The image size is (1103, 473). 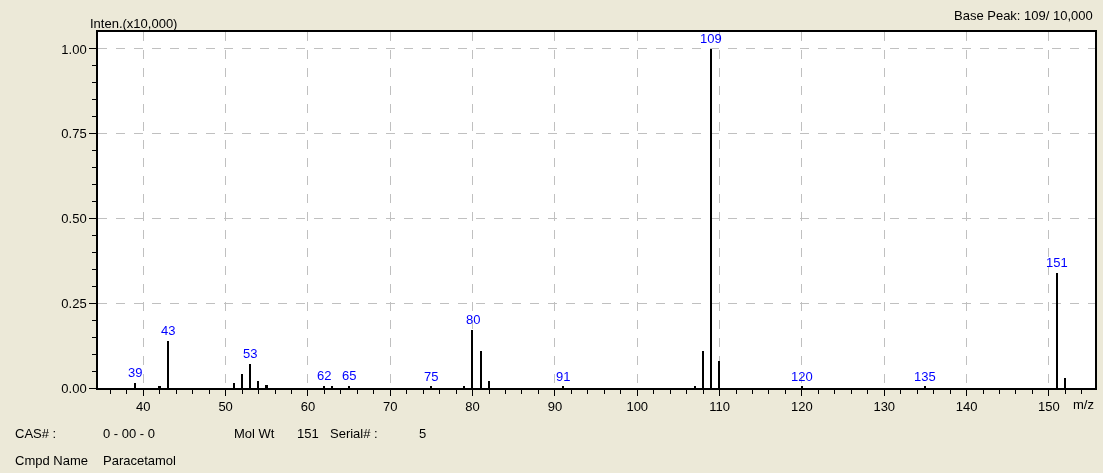 What do you see at coordinates (74, 388) in the screenshot?
I see `y-tick-label: 0.00` at bounding box center [74, 388].